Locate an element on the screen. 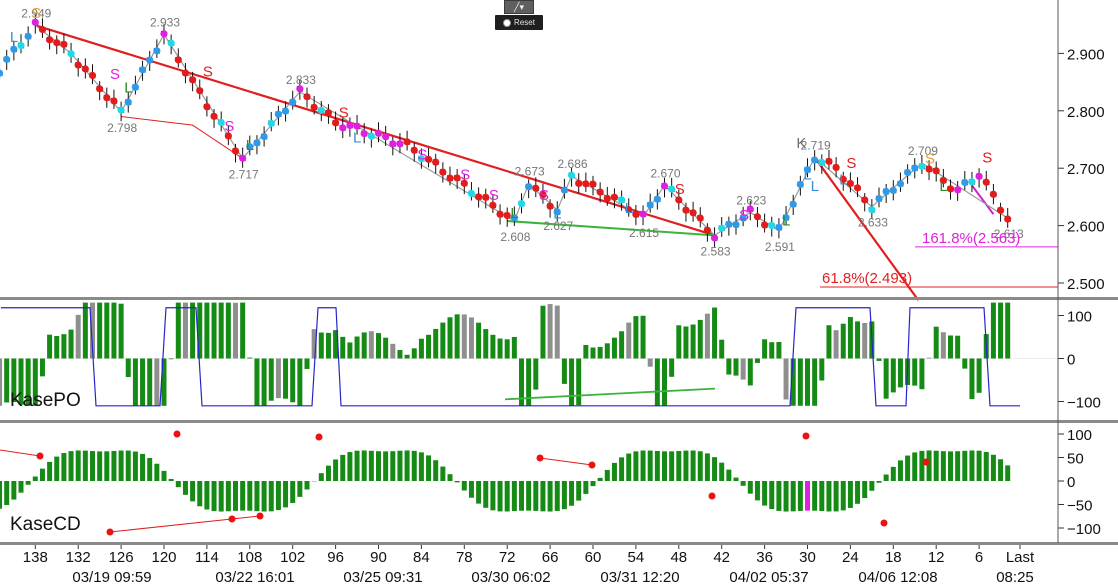 This screenshot has width=1118, height=586. x-tick-label: 36 is located at coordinates (764, 557).